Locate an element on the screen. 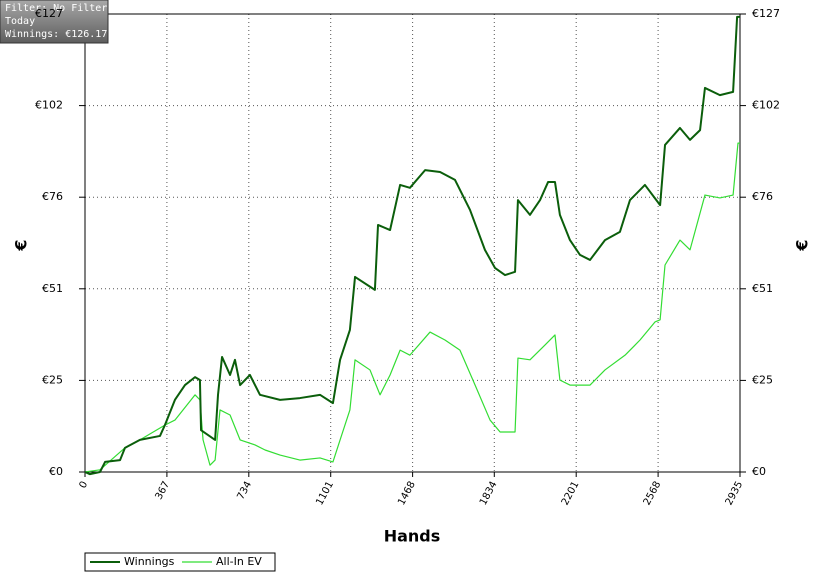 This screenshot has width=815, height=573. y2-tick-label: €102 is located at coordinates (766, 105).